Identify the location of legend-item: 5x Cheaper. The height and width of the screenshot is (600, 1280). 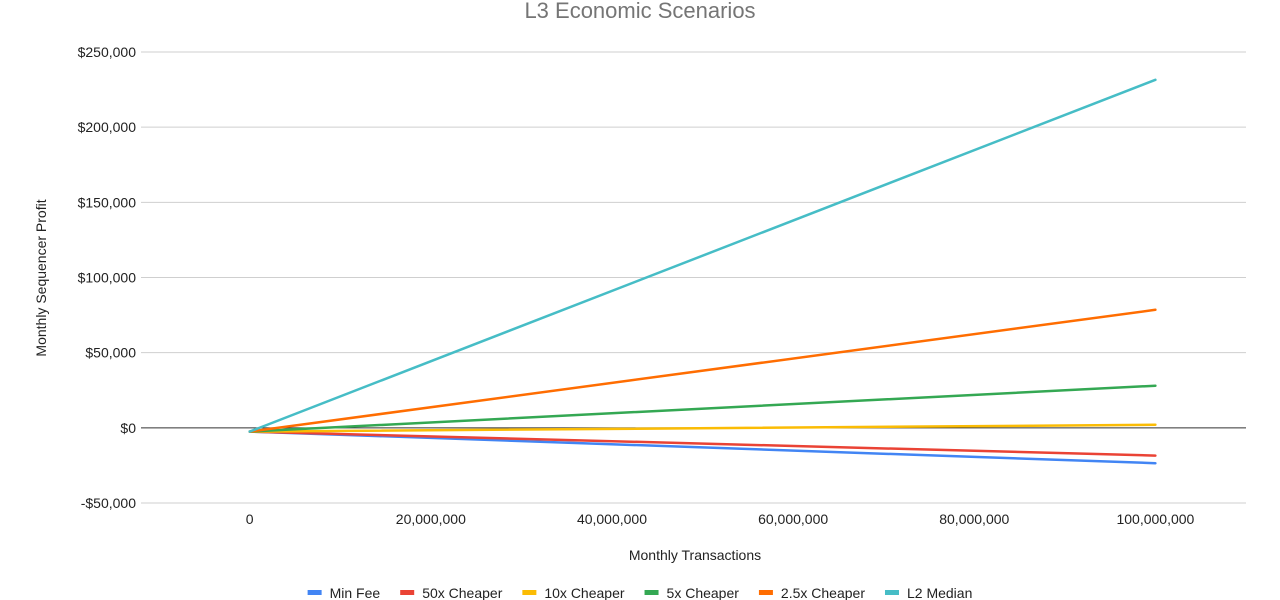
(692, 592).